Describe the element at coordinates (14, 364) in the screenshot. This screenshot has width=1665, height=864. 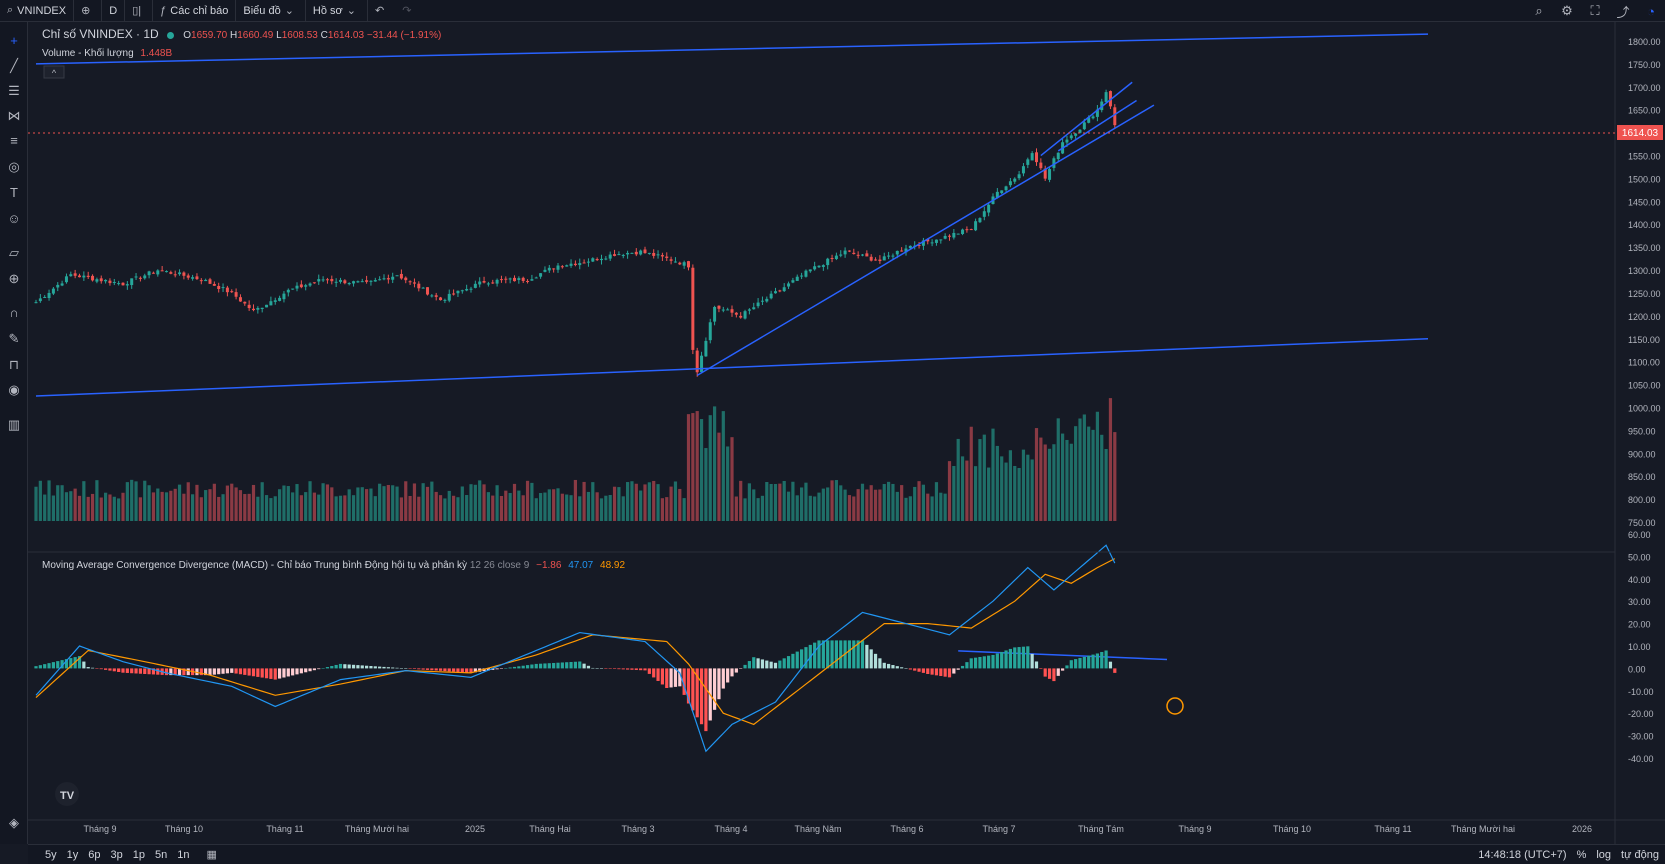
I see `lock-icon: ⊓` at that location.